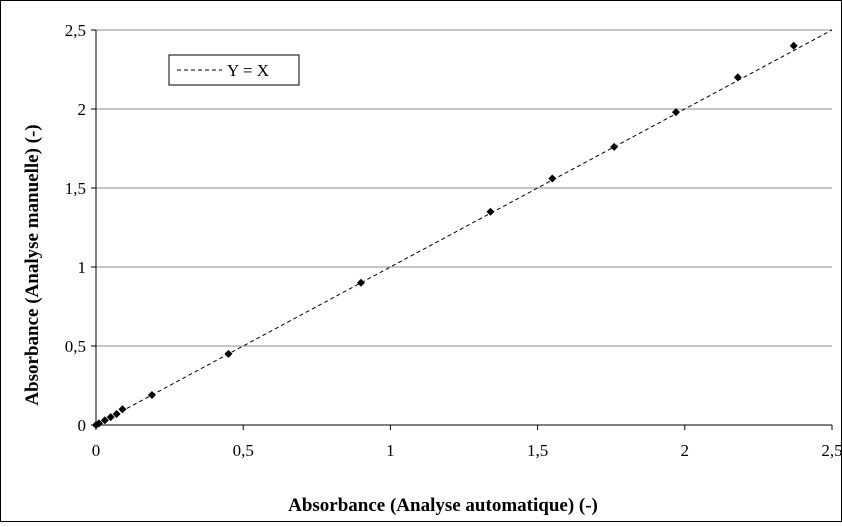 This screenshot has height=527, width=842. Describe the element at coordinates (32, 264) in the screenshot. I see `y-axis-title: Absorbance (Analyse manuelle) (-)` at that location.